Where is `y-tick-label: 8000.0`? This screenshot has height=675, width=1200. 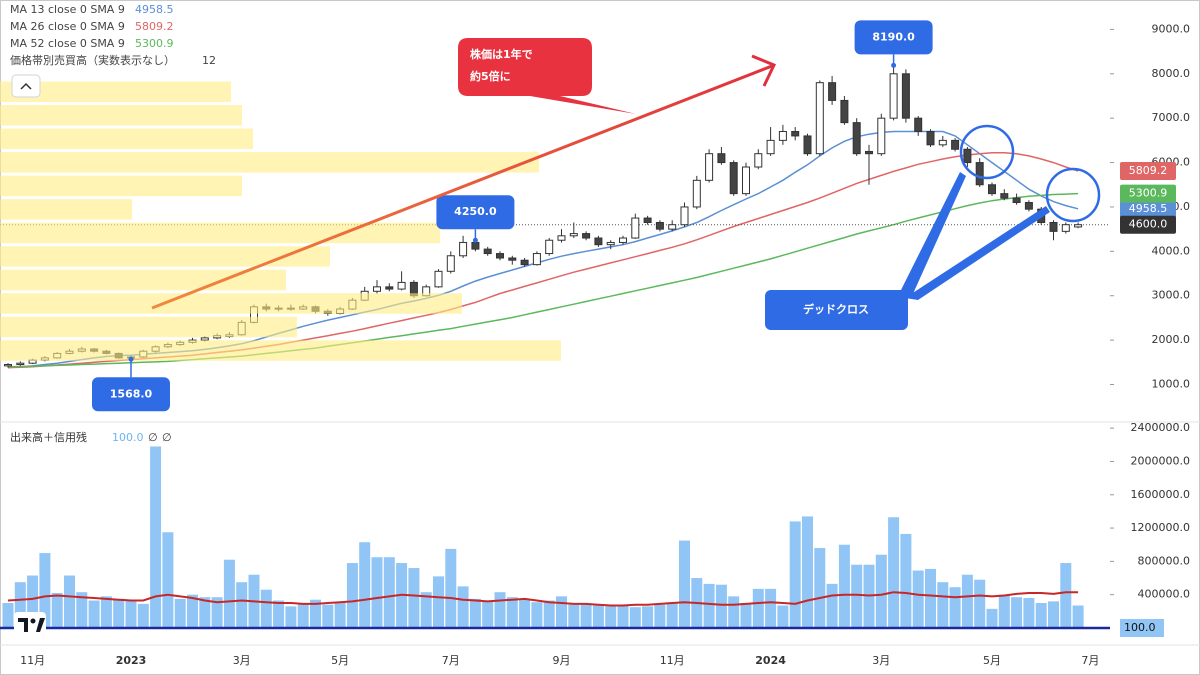
y-tick-label: 8000.0 is located at coordinates (1171, 73).